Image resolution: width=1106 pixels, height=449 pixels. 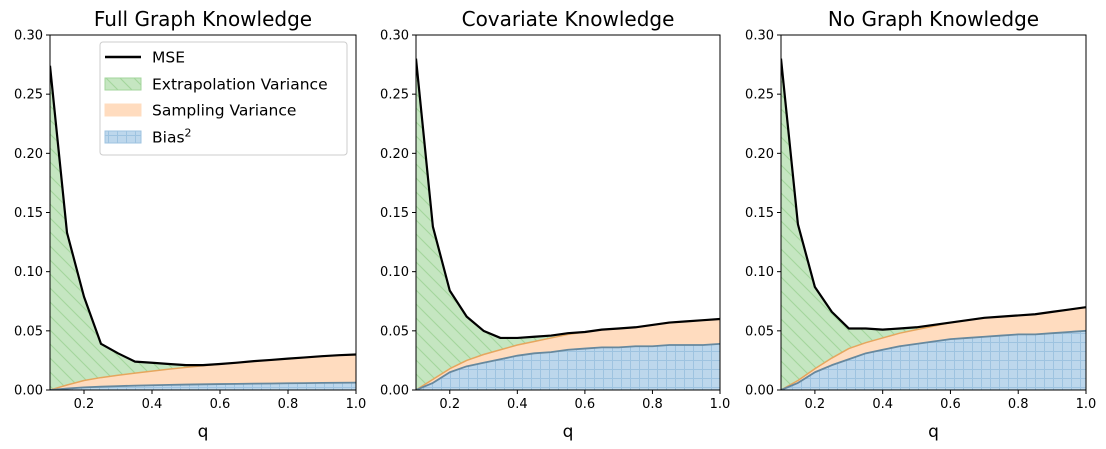 I want to click on panel-title: No Graph Knowledge, so click(x=933, y=19).